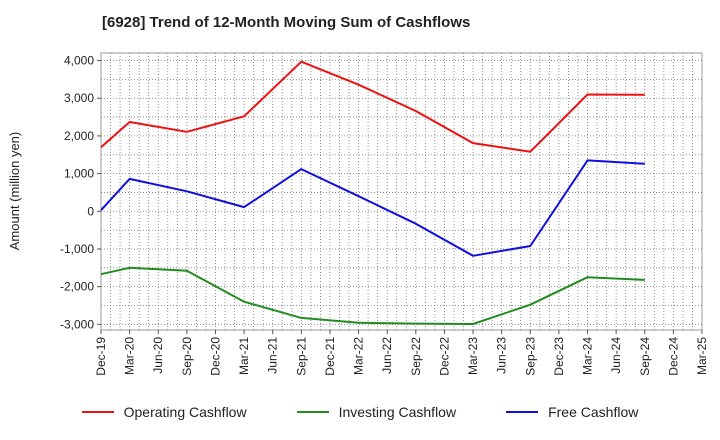 The width and height of the screenshot is (720, 440). I want to click on x-tick-label: Jun-22, so click(387, 355).